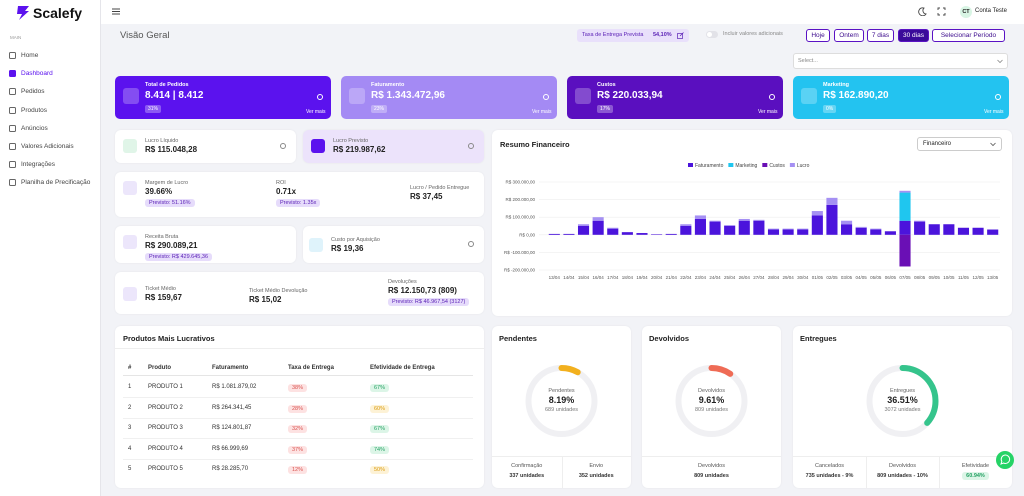  I want to click on gauge-label: Entregues, so click(902, 391).